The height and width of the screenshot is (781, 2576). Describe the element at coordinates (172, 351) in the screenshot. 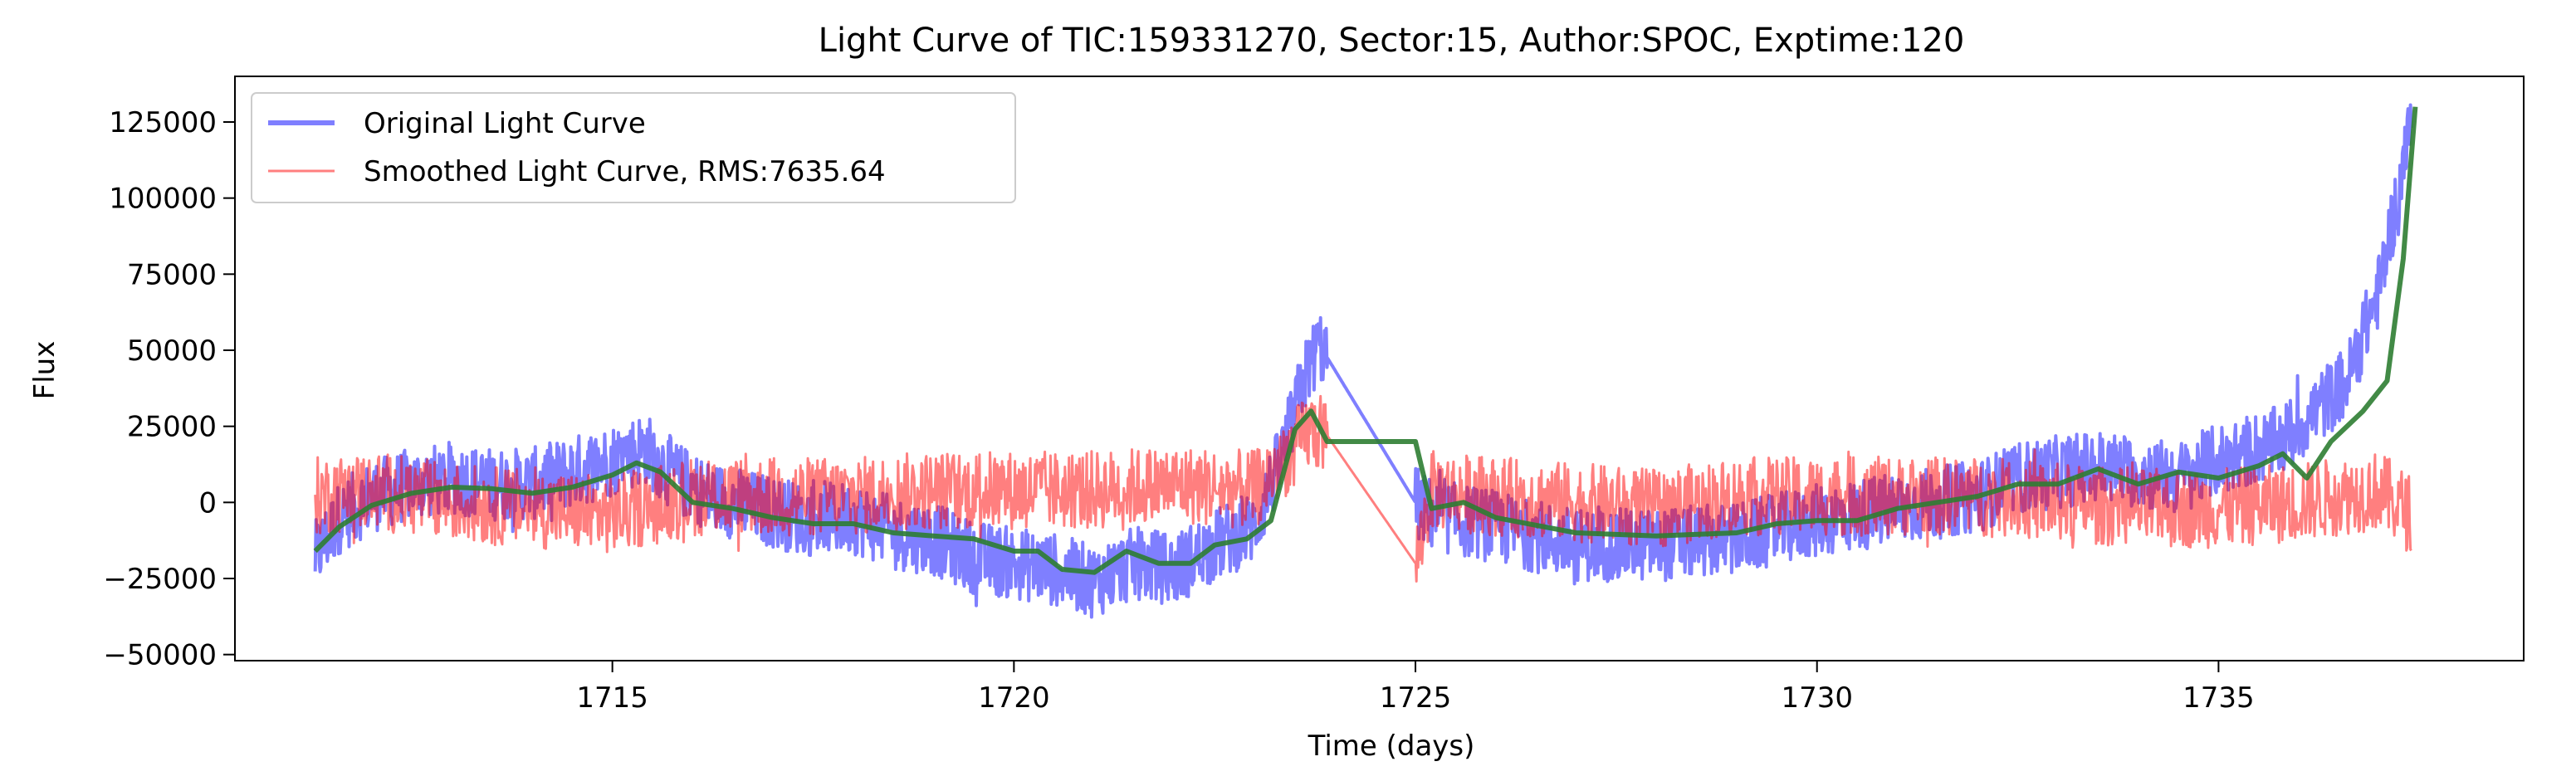

I see `y-tick-label: 50000` at that location.